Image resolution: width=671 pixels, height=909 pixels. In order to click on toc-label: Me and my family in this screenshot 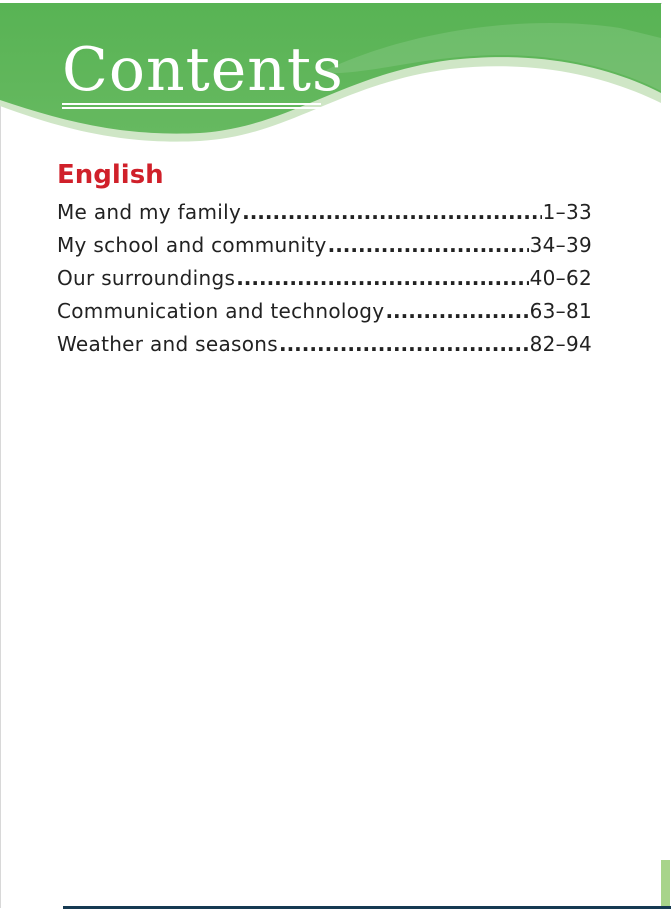, I will do `click(149, 212)`.